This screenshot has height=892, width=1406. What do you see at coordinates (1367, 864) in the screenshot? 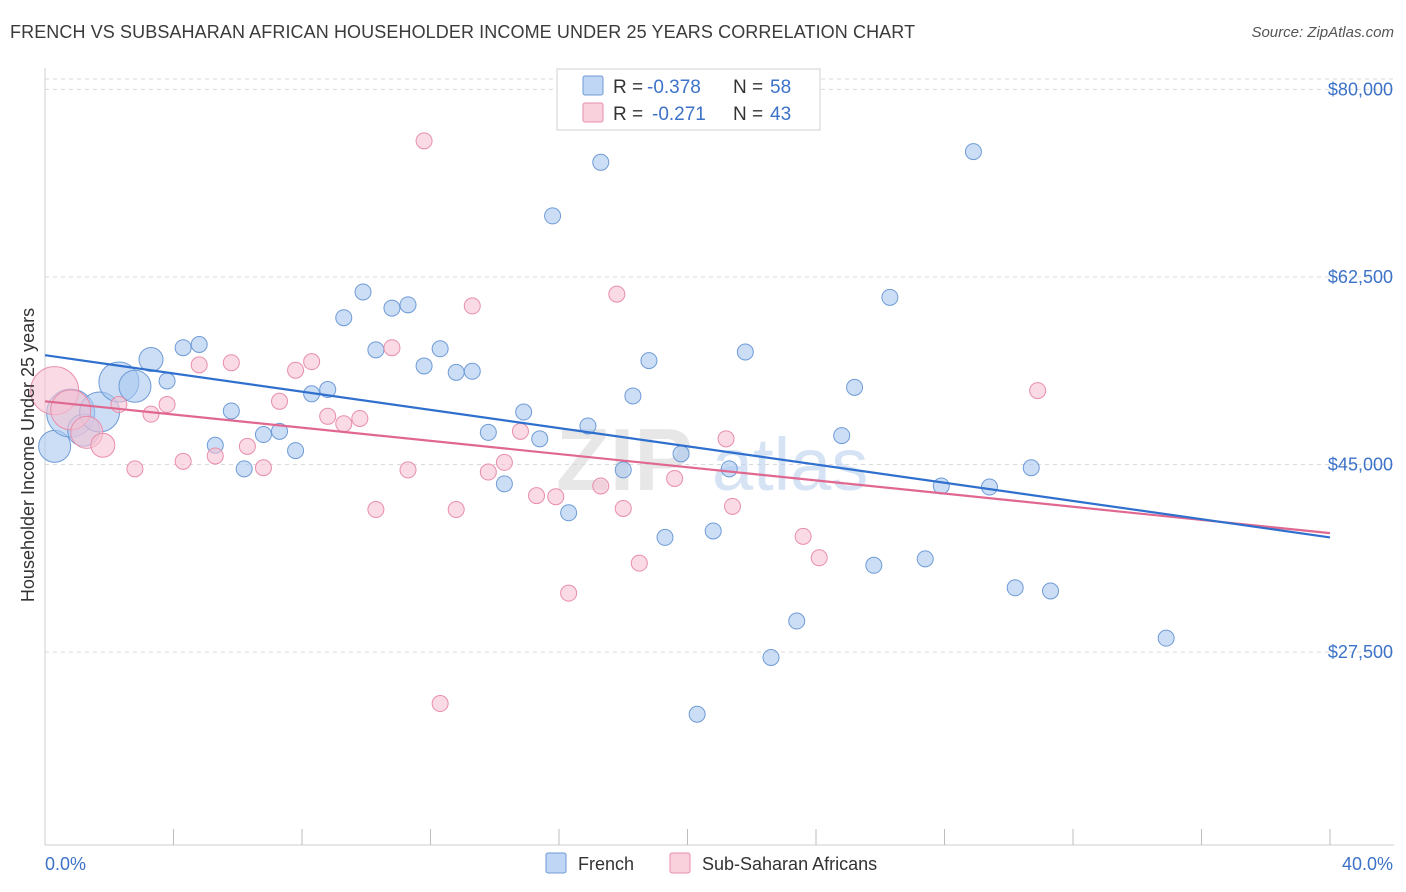
I see `x-tick-label: 40.0%` at bounding box center [1367, 864].